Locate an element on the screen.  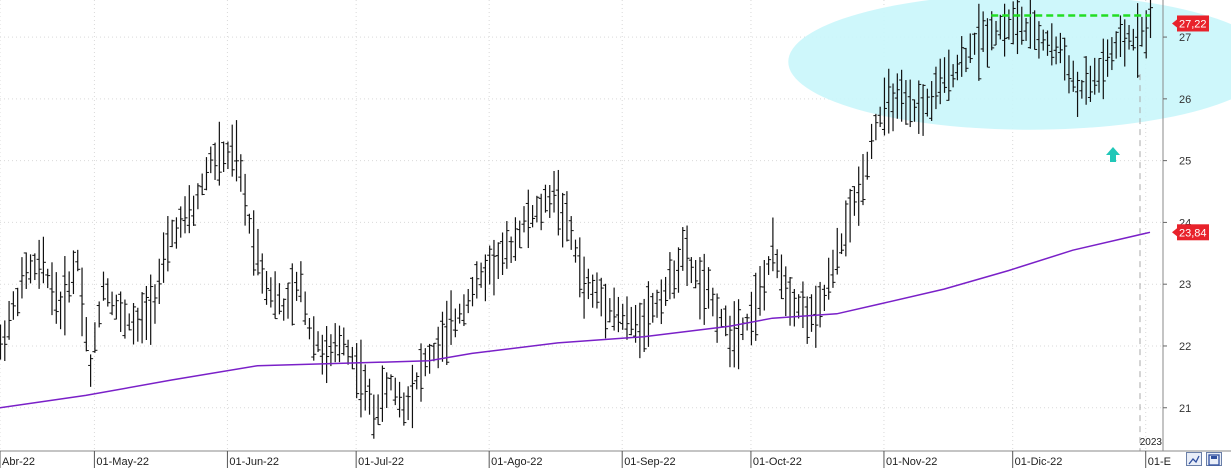
y-tick-label: 27 is located at coordinates (1185, 38).